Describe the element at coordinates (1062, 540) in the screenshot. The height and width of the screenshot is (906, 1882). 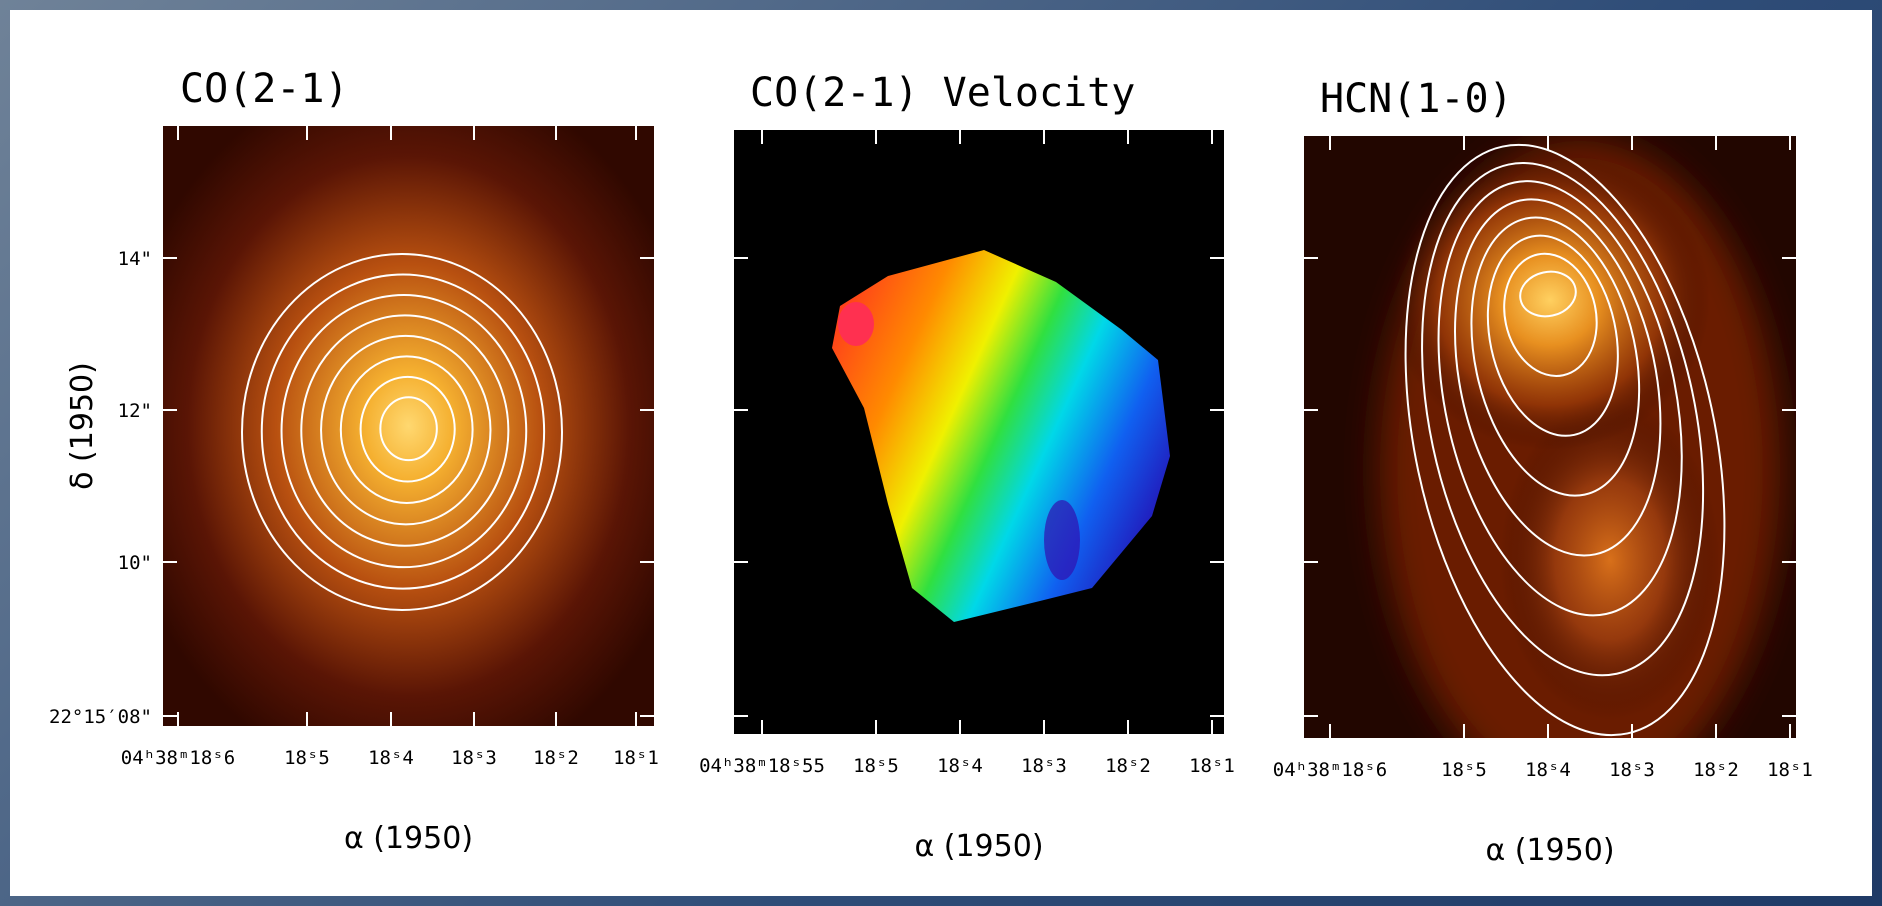
I see `velocity-min` at that location.